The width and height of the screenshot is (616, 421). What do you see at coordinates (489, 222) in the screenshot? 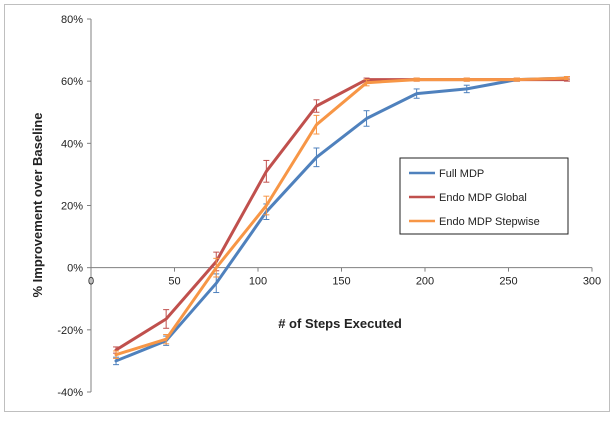
I see `legend-label-endo-mdp-stepwise: Endo MDP Stepwise` at bounding box center [489, 222].